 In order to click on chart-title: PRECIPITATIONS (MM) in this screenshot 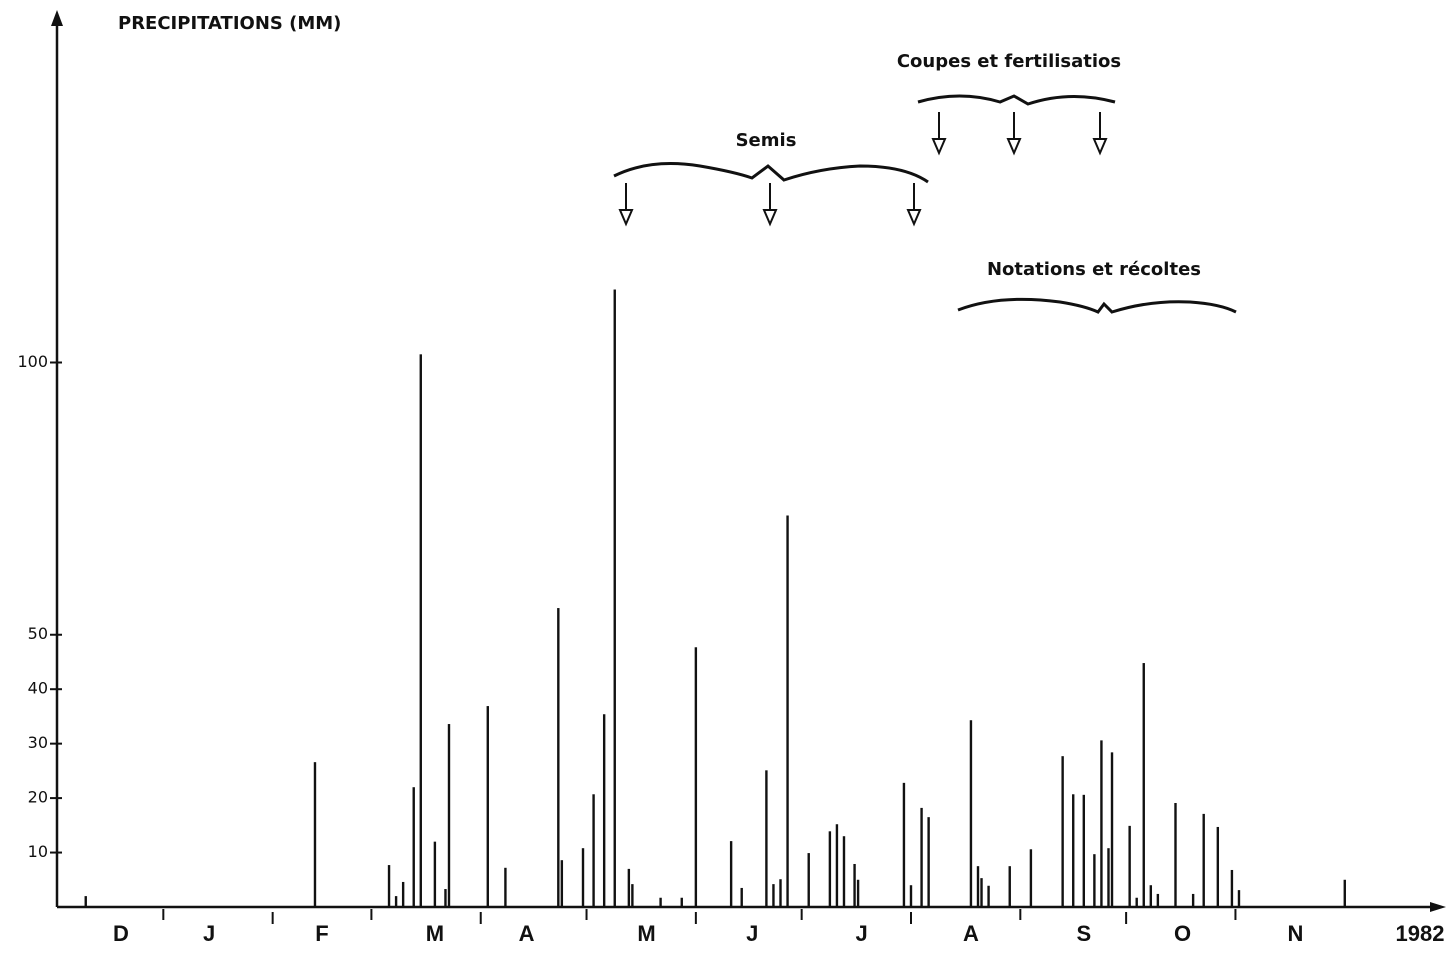, I will do `click(229, 23)`.